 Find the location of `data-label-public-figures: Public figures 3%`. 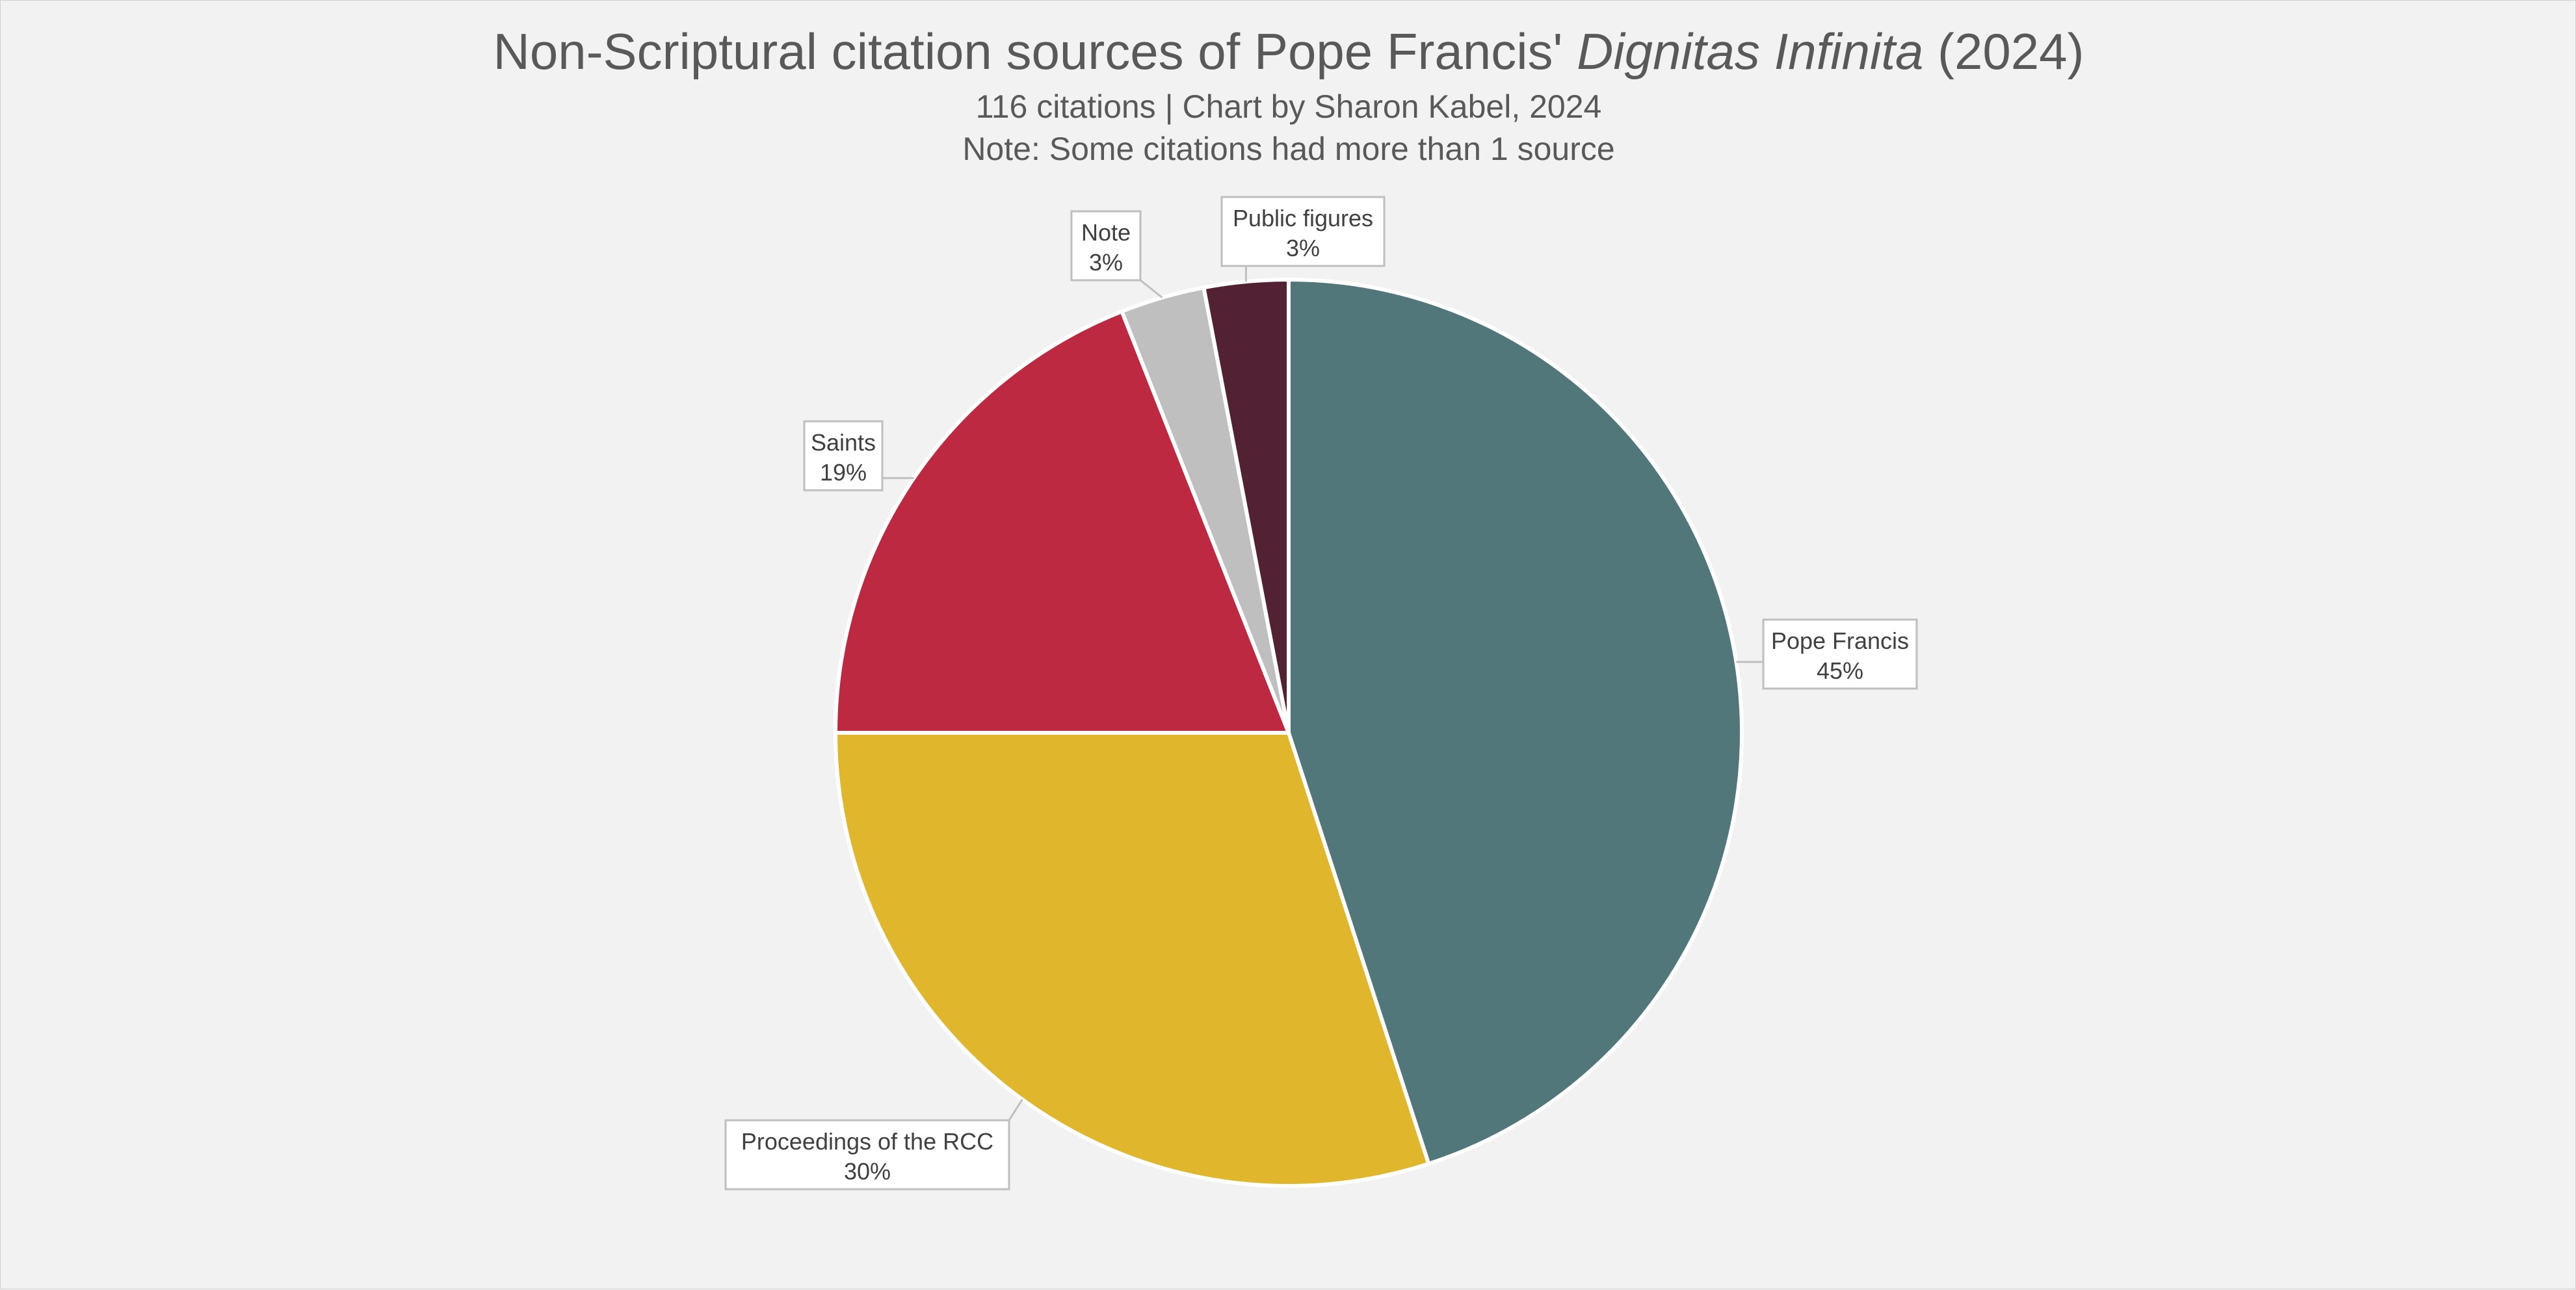

data-label-public-figures: Public figures 3% is located at coordinates (1303, 239).